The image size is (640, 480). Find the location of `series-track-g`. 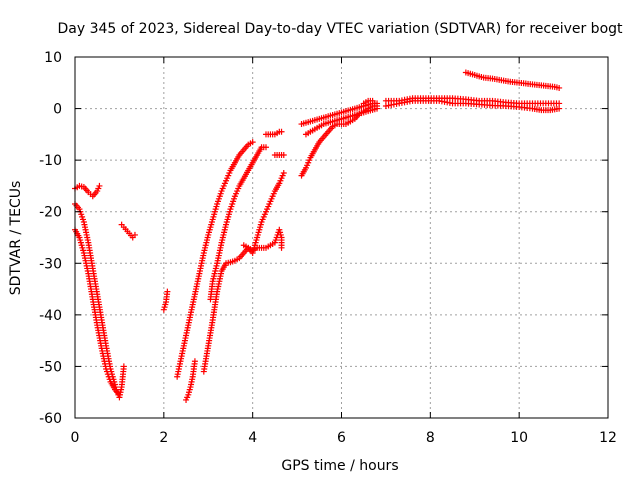

series-track-g is located at coordinates (190, 380).